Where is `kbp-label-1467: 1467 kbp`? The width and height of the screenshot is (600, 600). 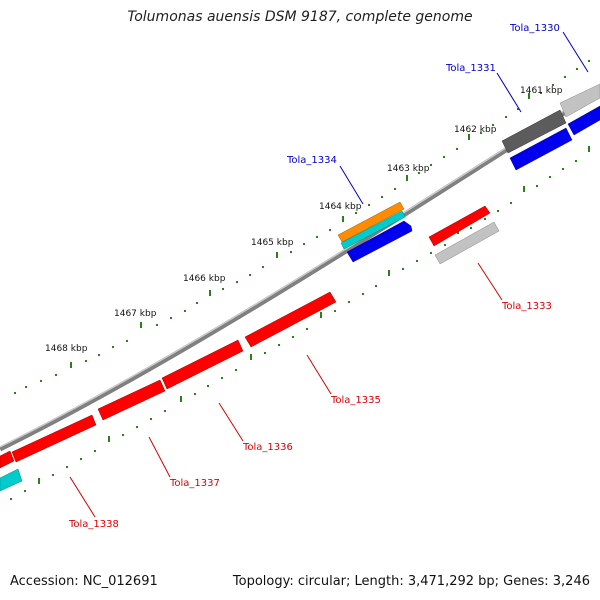 kbp-label-1467: 1467 kbp is located at coordinates (135, 314).